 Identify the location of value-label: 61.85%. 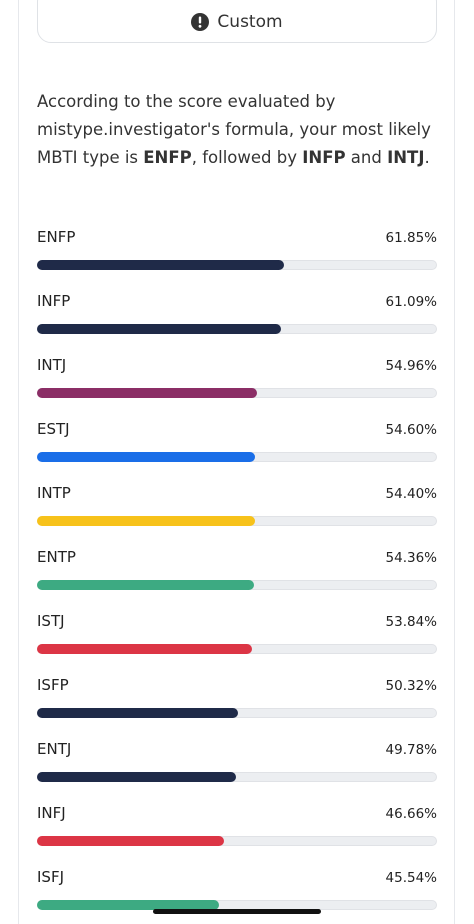
(411, 238).